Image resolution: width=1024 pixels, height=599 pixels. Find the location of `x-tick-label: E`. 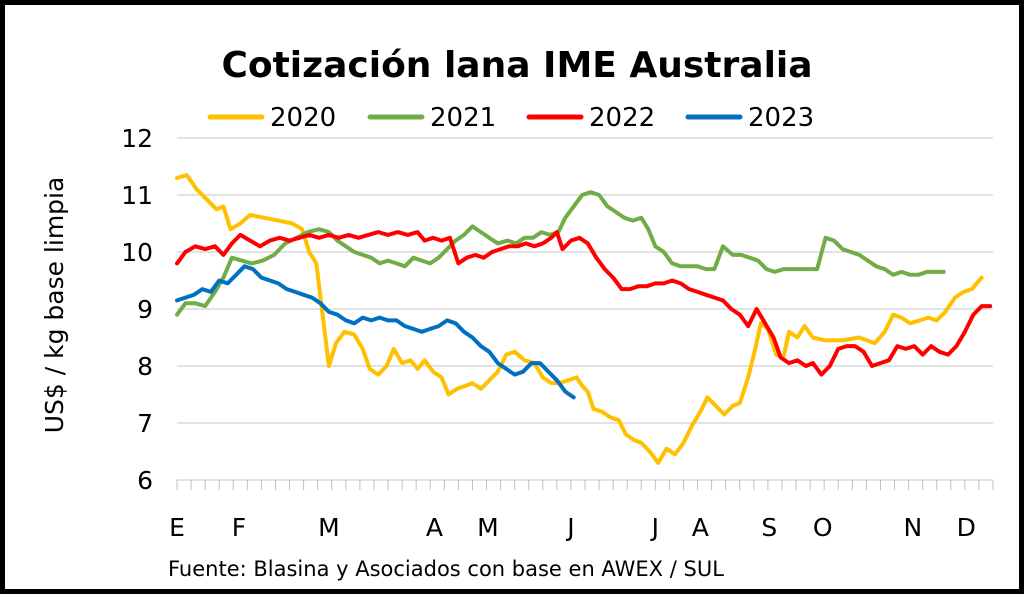

x-tick-label: E is located at coordinates (177, 527).